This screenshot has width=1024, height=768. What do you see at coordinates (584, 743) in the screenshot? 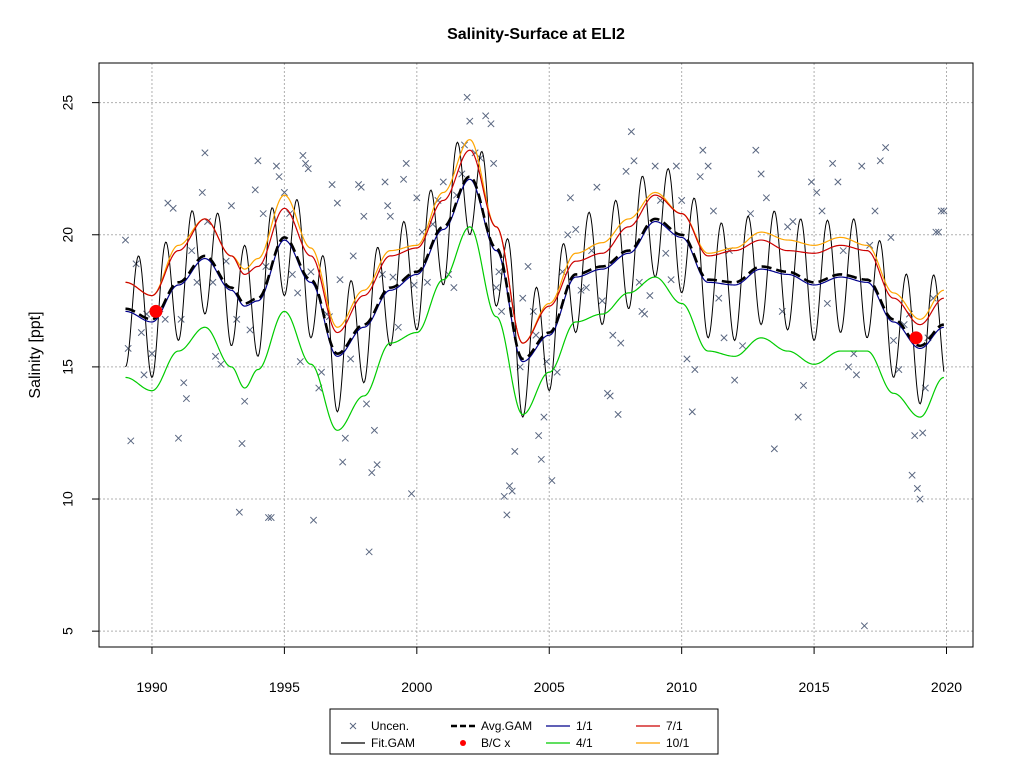
I see `legend-label: 4/1` at bounding box center [584, 743].